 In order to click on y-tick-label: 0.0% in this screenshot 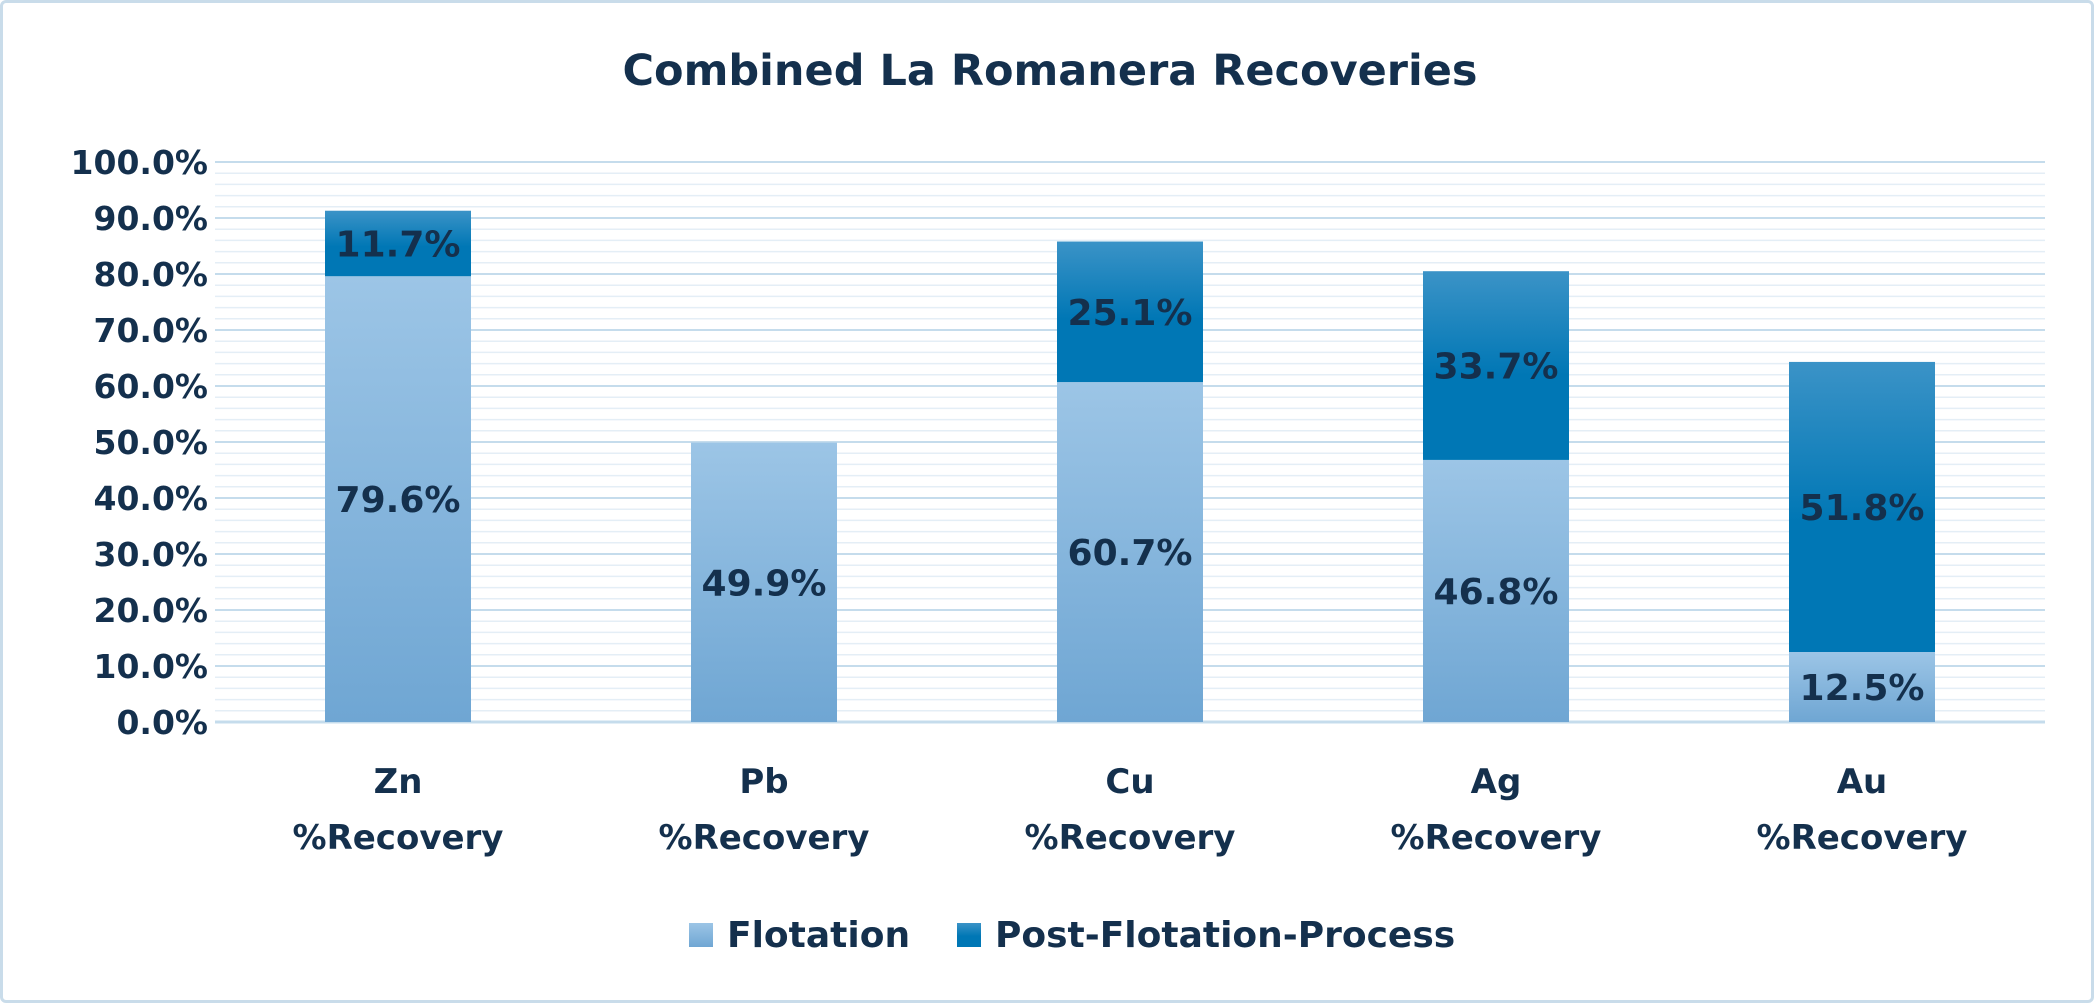, I will do `click(162, 722)`.